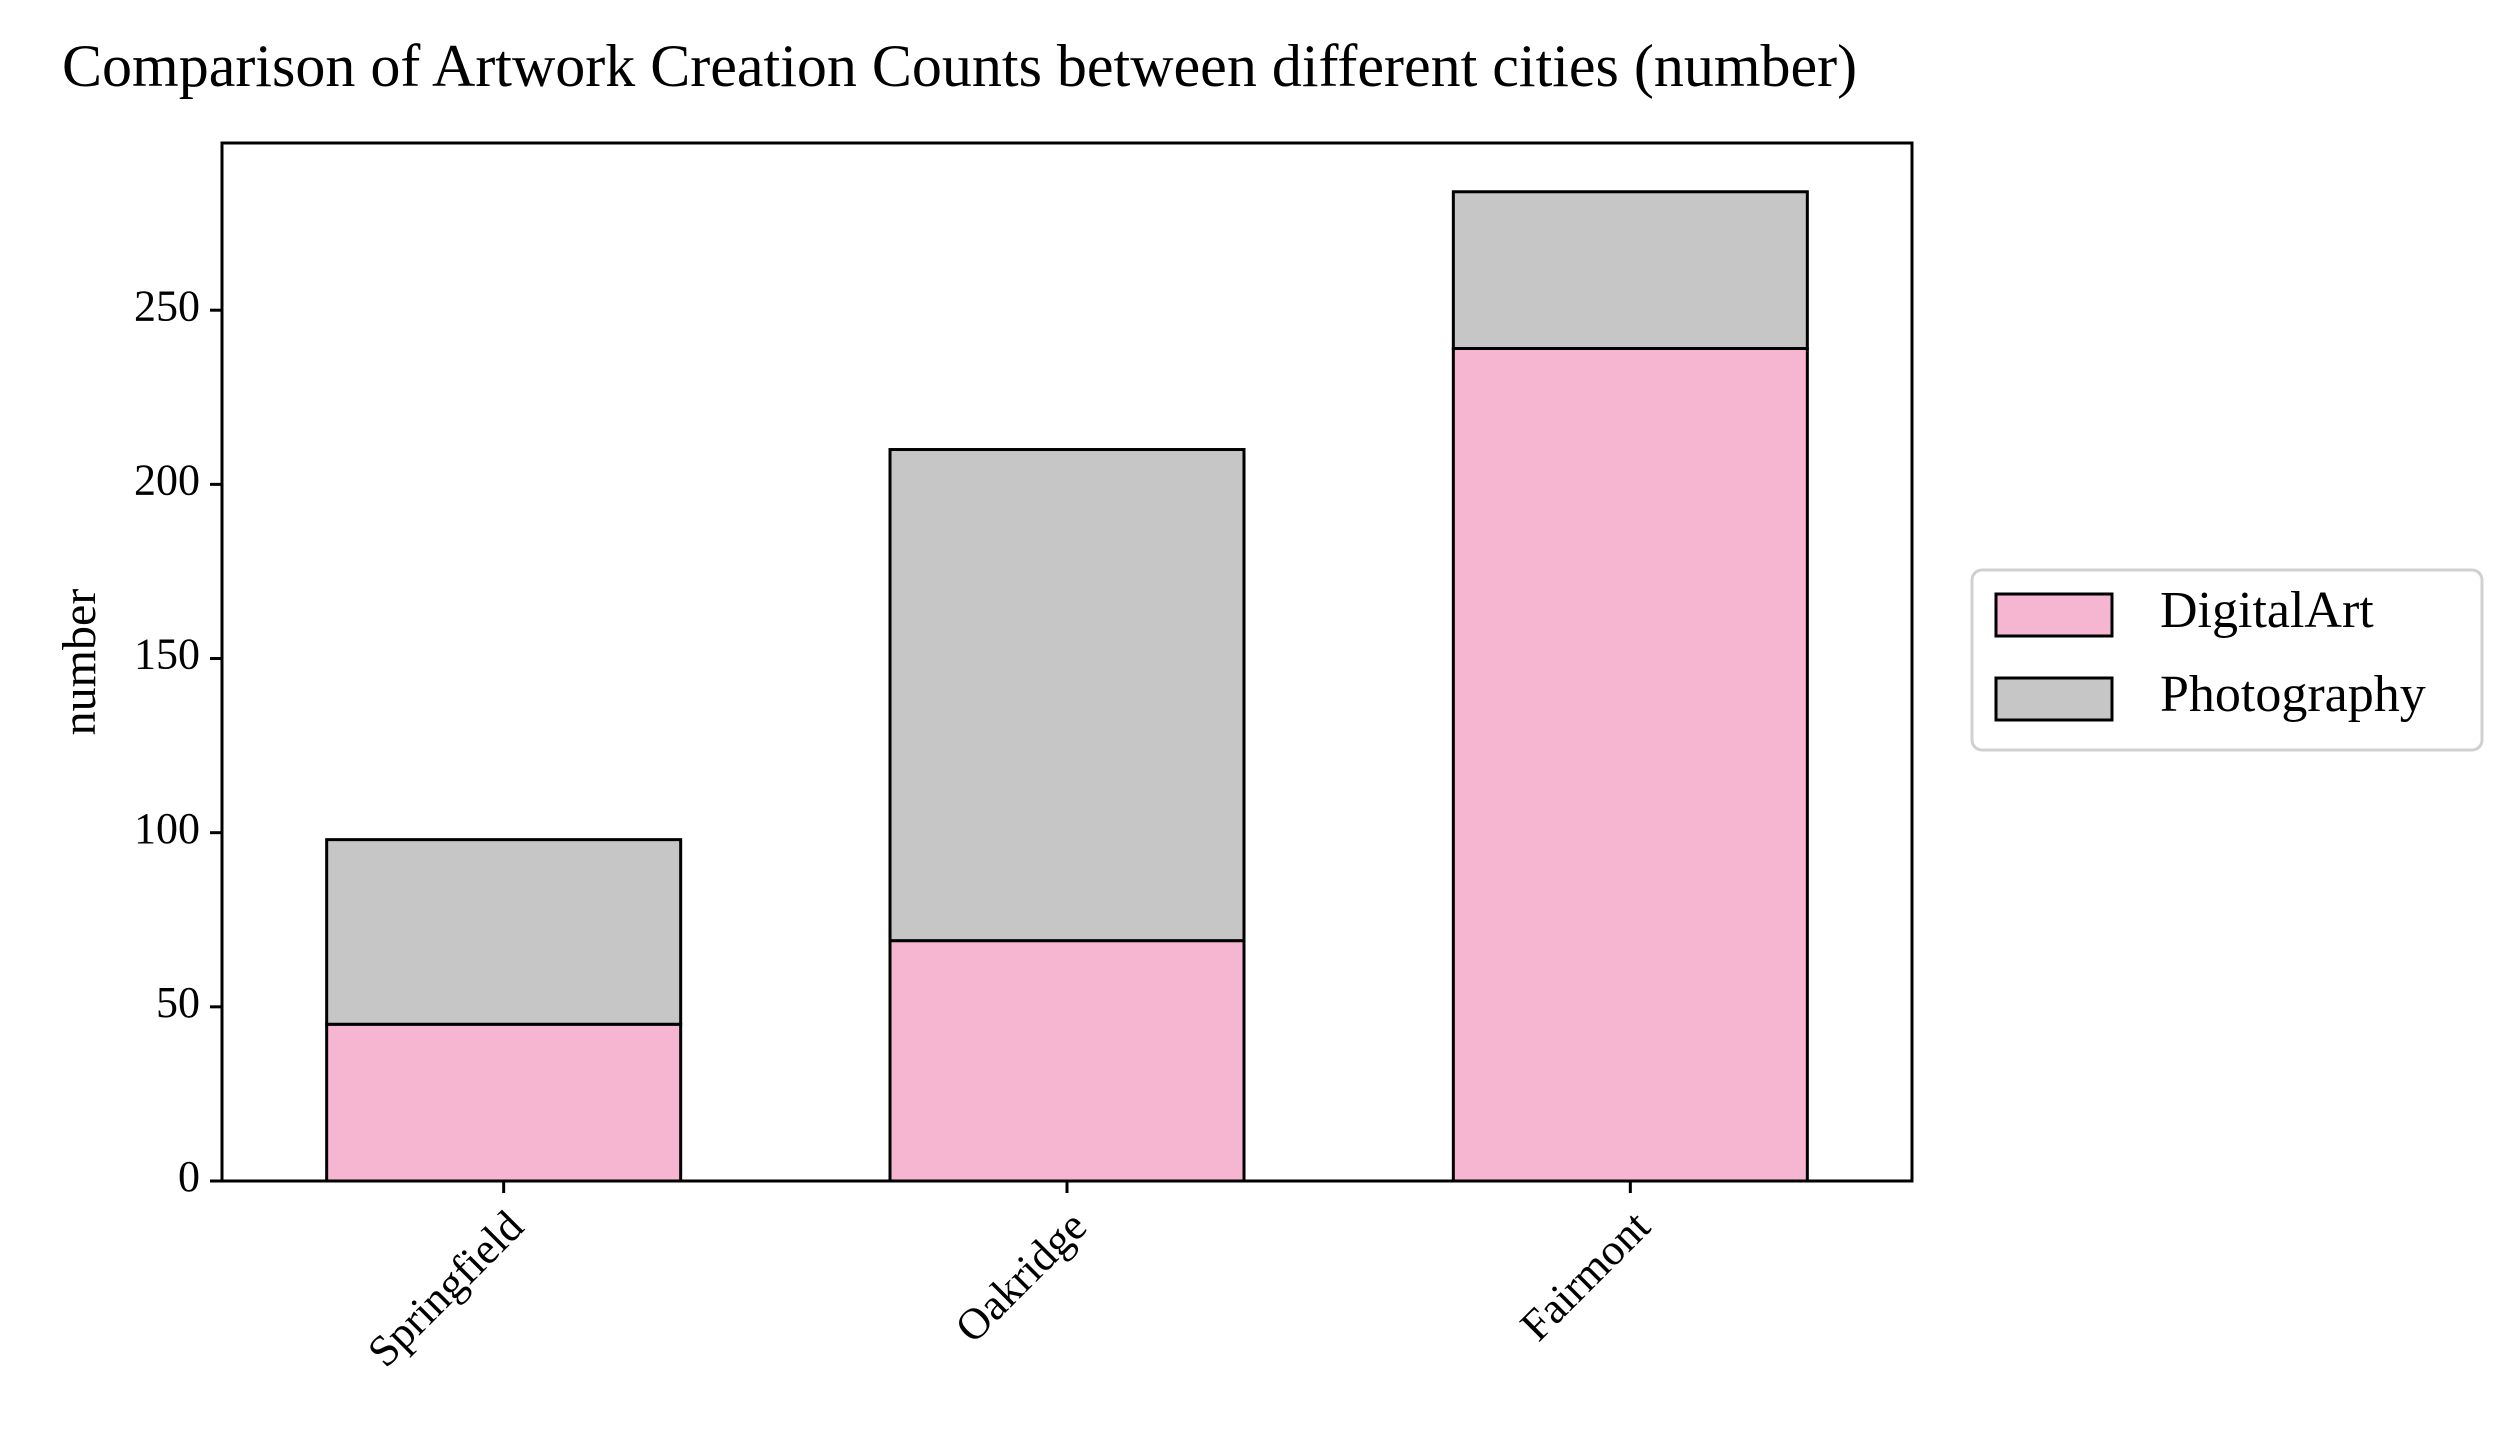  What do you see at coordinates (167, 654) in the screenshot?
I see `y-tick-label: 150` at bounding box center [167, 654].